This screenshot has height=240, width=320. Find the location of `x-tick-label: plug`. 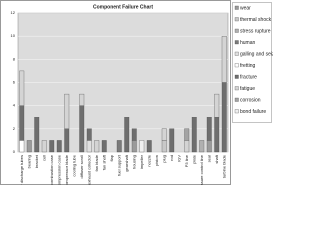

x-tick-label: plug is located at coordinates (163, 159).